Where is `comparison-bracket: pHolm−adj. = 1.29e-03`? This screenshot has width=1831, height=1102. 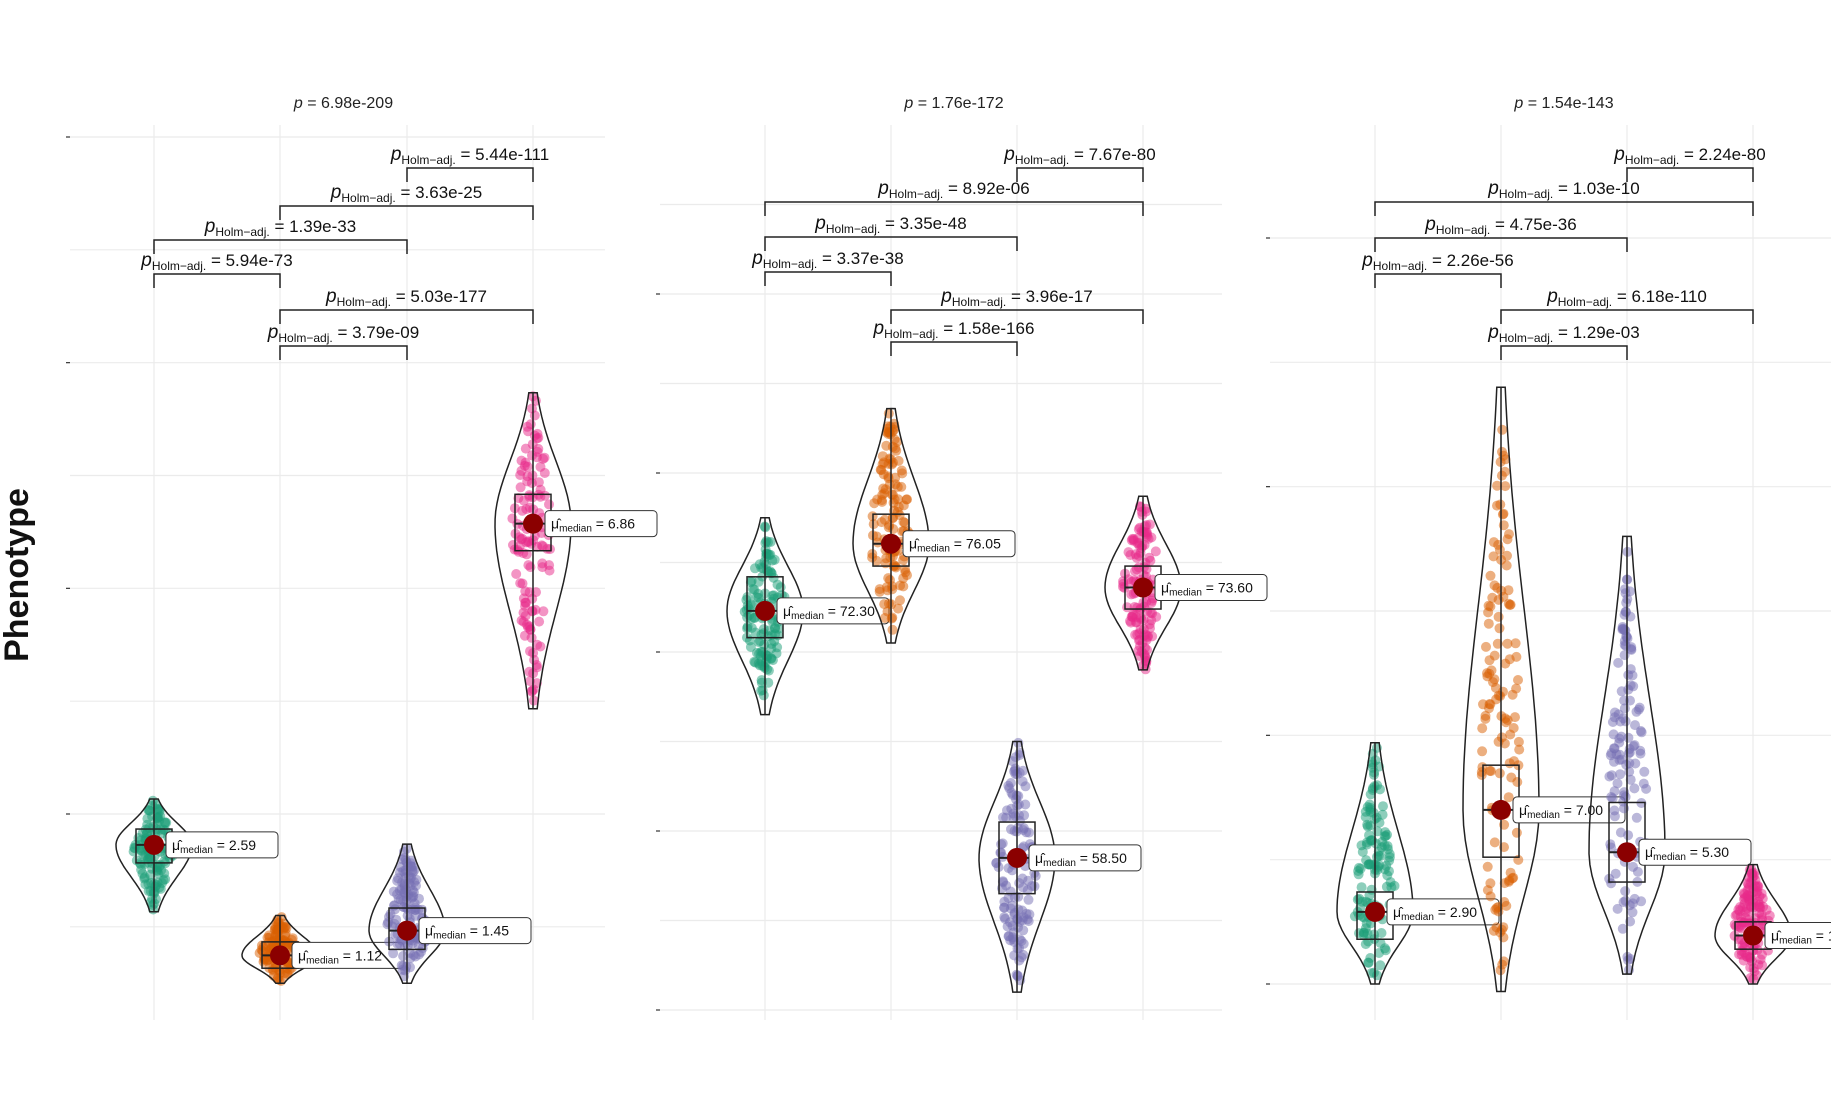 comparison-bracket: pHolm−adj. = 1.29e-03 is located at coordinates (1563, 341).